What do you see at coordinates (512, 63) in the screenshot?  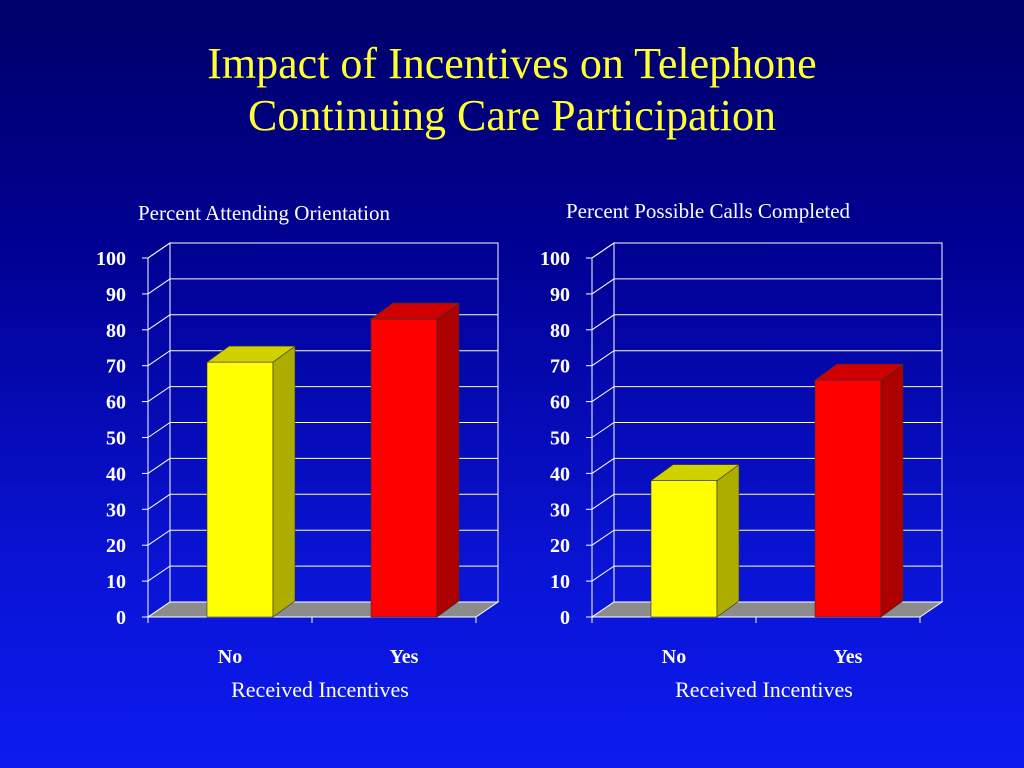 I see `slide-title-line-1: Impact of Incentives on Telephone` at bounding box center [512, 63].